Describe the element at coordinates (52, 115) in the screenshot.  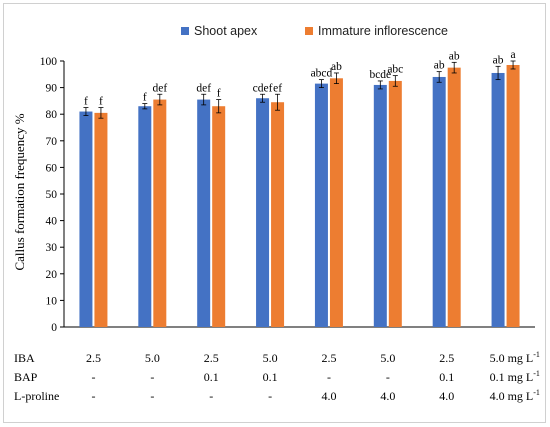
I see `y-tick-label: 80` at that location.